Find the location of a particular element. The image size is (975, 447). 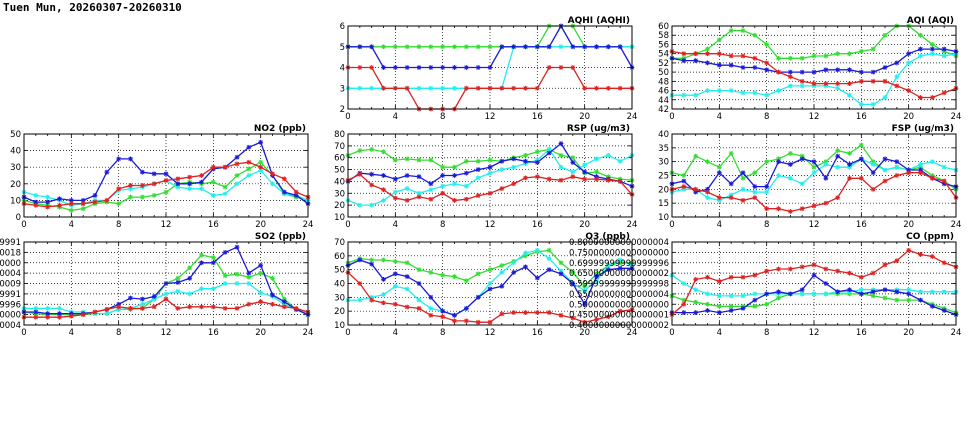

y-tick-label: 1.39999999999999991 is located at coordinates (10, 295).